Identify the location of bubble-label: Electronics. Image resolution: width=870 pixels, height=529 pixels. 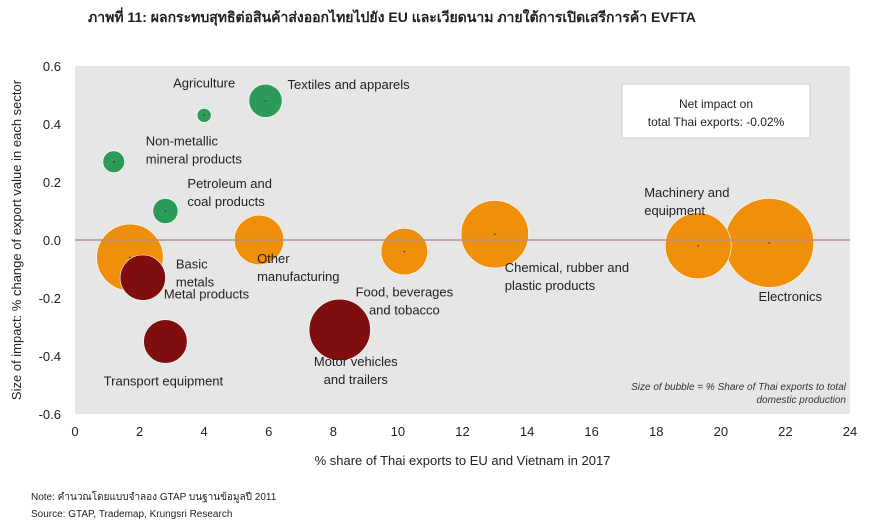
(790, 296).